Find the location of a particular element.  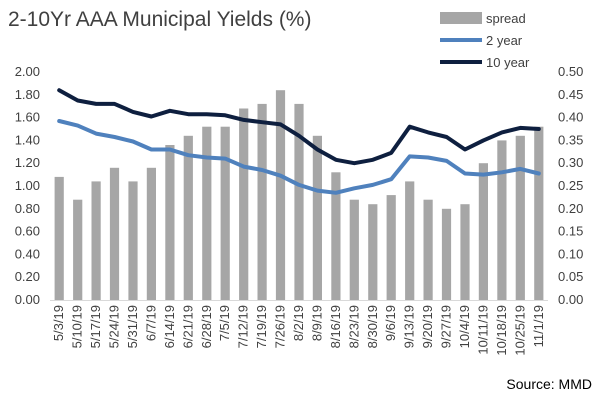

x-axis-tick-label: 5/31/19 is located at coordinates (132, 326).